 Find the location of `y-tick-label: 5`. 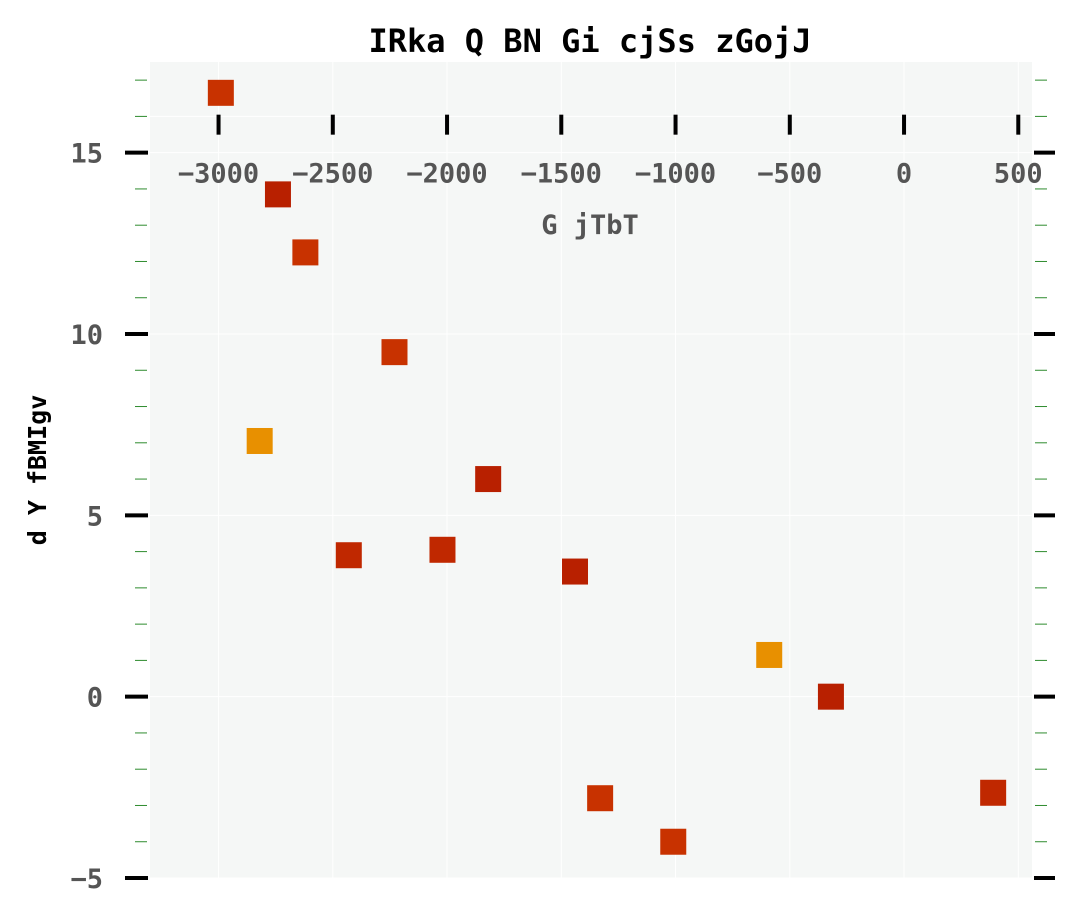

y-tick-label: 5 is located at coordinates (95, 516).